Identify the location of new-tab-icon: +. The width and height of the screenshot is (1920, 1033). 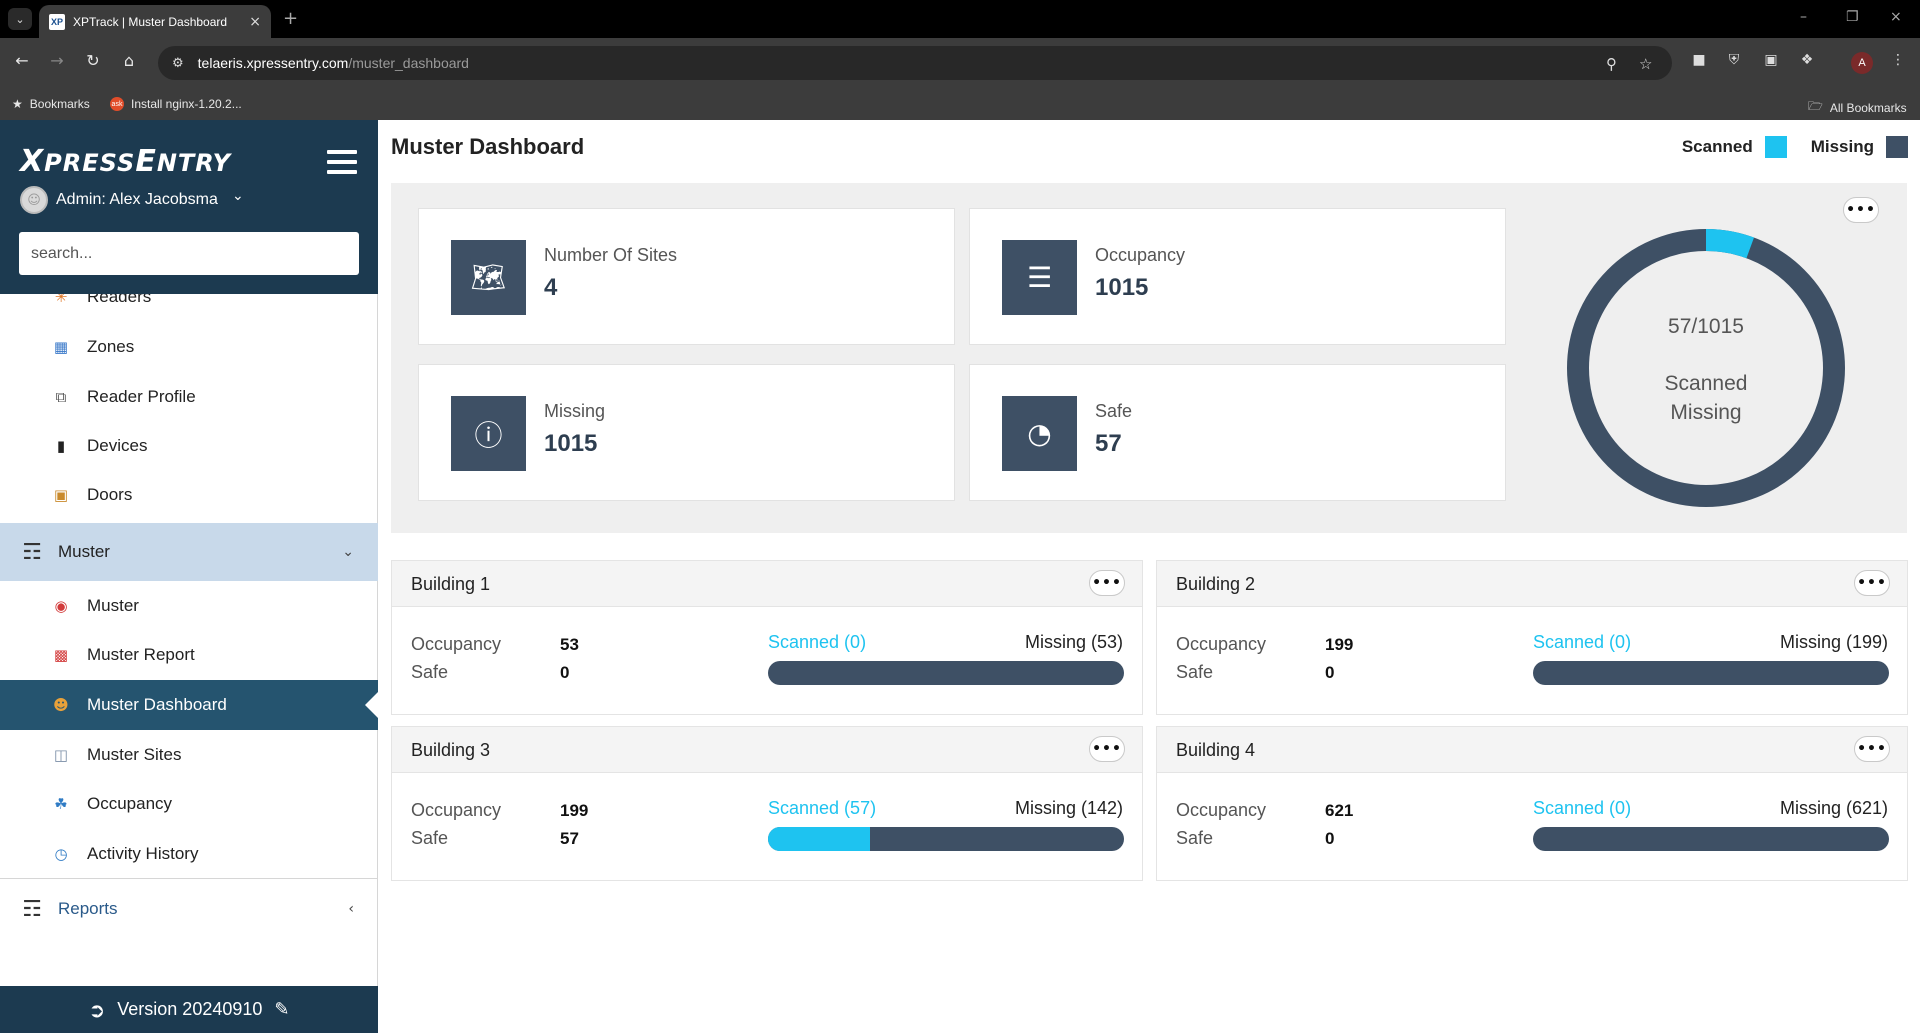
(291, 18).